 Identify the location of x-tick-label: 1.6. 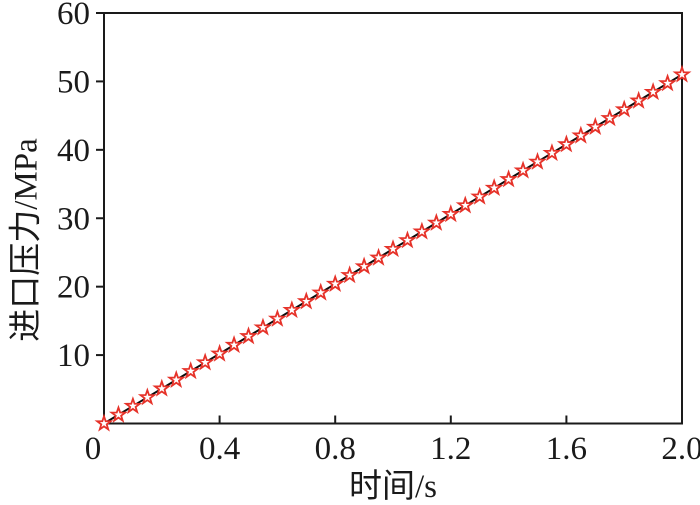
(566, 449).